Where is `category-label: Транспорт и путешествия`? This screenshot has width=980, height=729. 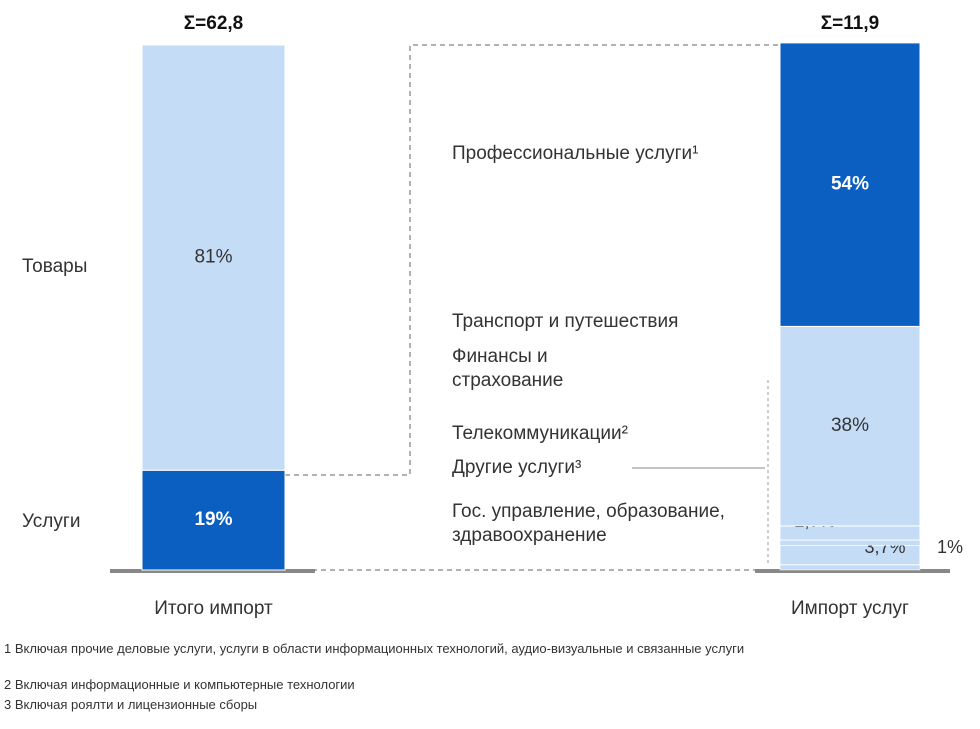
category-label: Транспорт и путешествия is located at coordinates (565, 321).